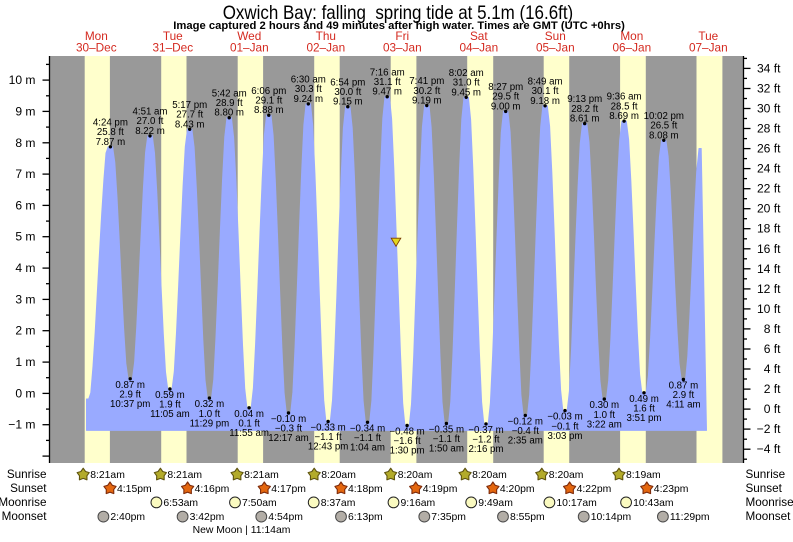 The height and width of the screenshot is (542, 793). I want to click on svg-text: 4:23pm, so click(671, 489).